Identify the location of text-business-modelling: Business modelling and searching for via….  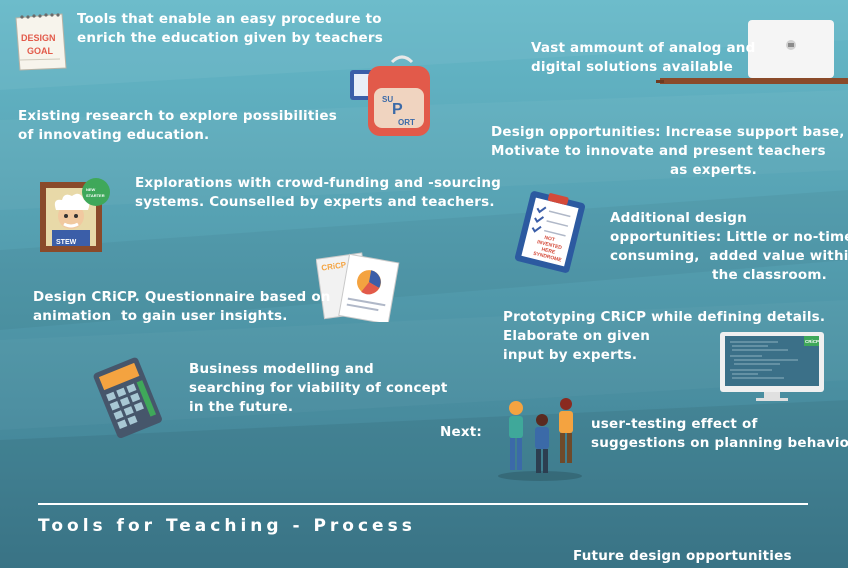
(318, 388).